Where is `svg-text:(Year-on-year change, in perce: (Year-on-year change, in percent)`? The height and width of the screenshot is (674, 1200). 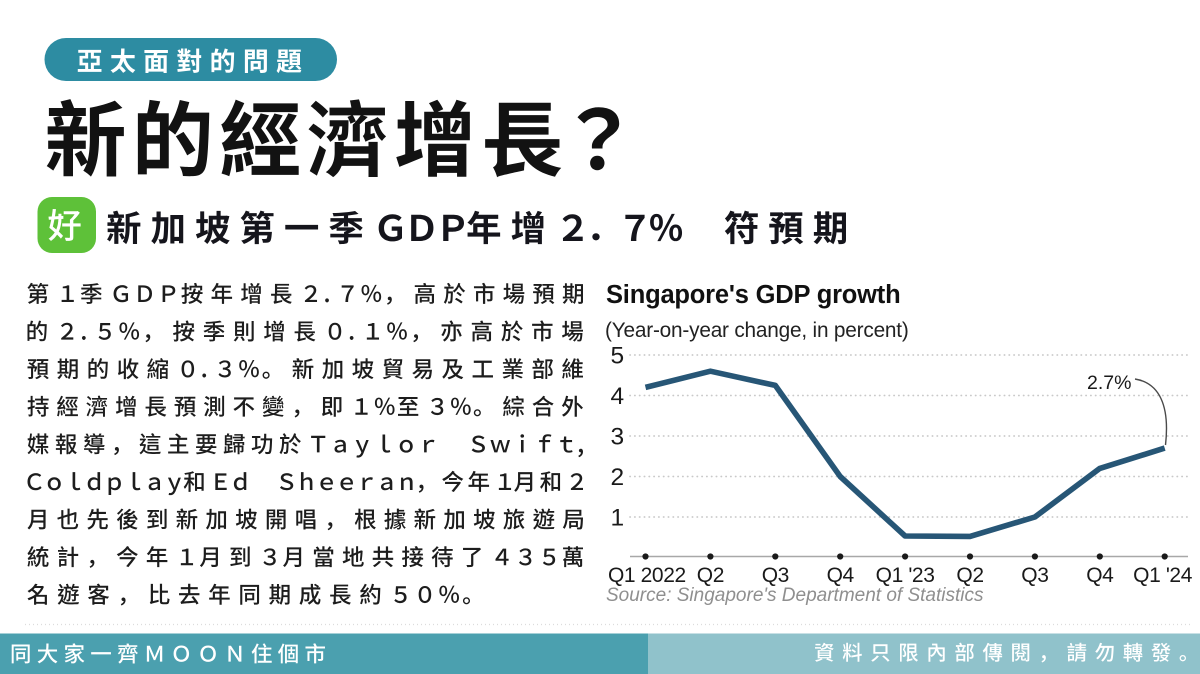
svg-text:(Year-on-year change, in perce: (Year-on-year change, in percent) is located at coordinates (757, 330).